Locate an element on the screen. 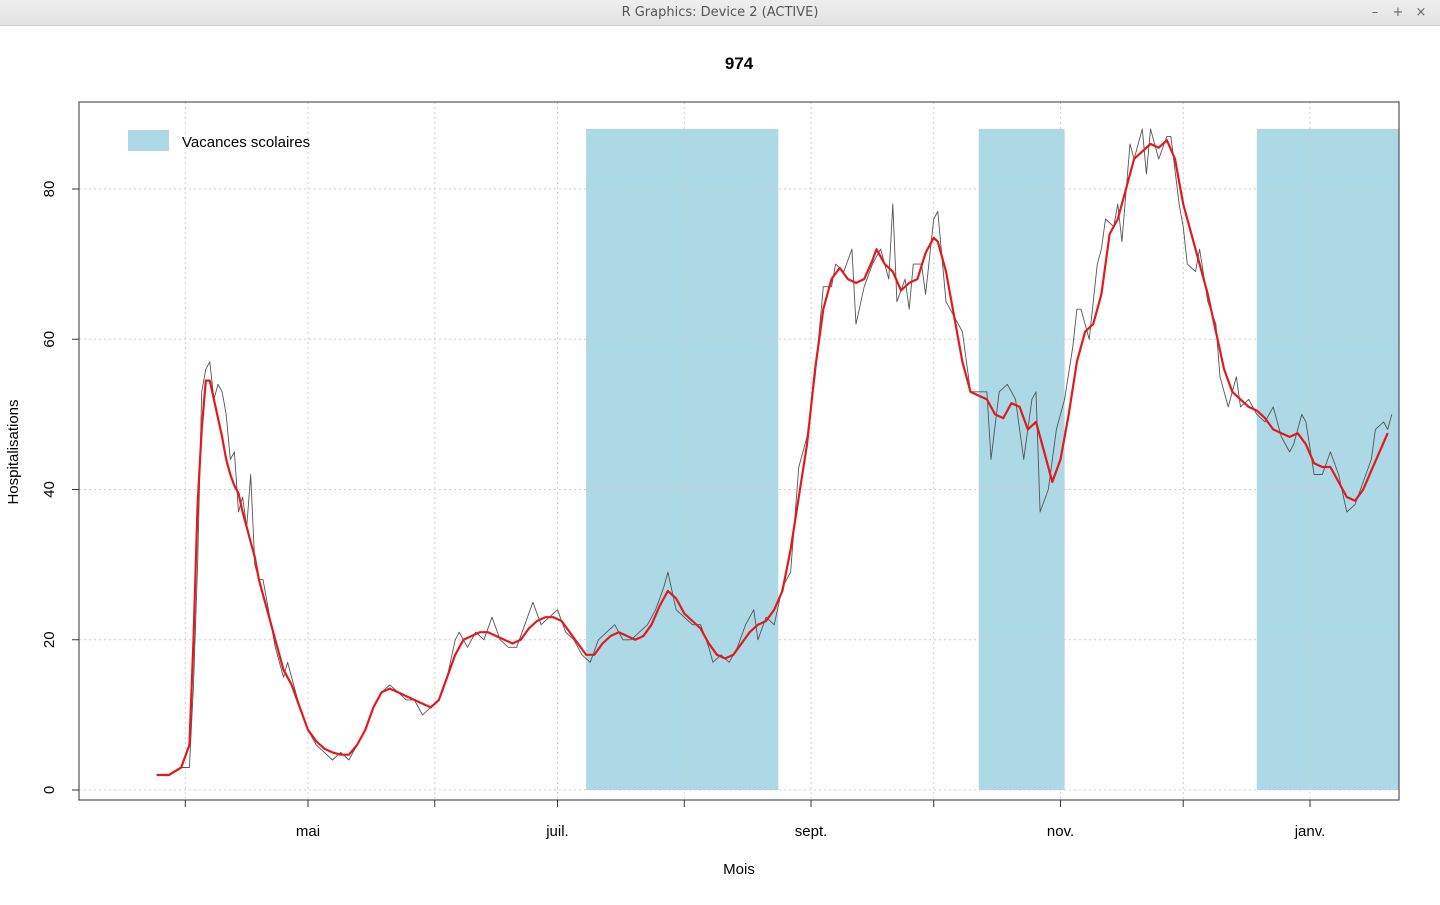  y-tick-label: 40 is located at coordinates (49, 489).